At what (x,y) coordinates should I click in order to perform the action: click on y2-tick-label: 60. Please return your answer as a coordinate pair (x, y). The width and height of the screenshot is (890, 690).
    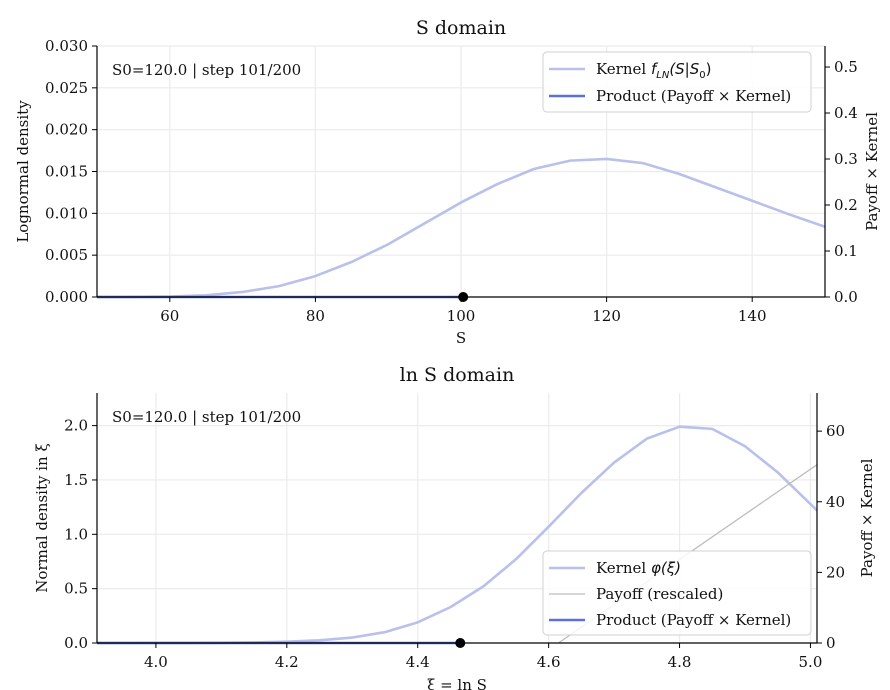
    Looking at the image, I should click on (835, 431).